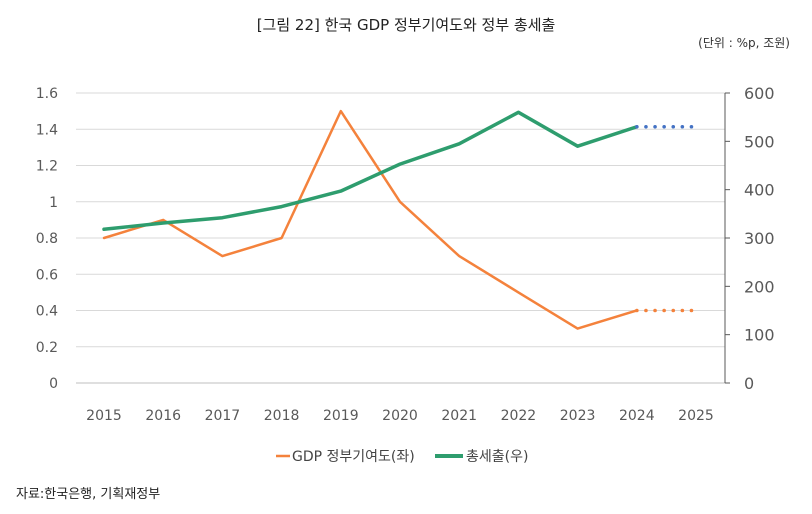 This screenshot has width=812, height=514. Describe the element at coordinates (223, 416) in the screenshot. I see `x-tick-label: 2017` at that location.